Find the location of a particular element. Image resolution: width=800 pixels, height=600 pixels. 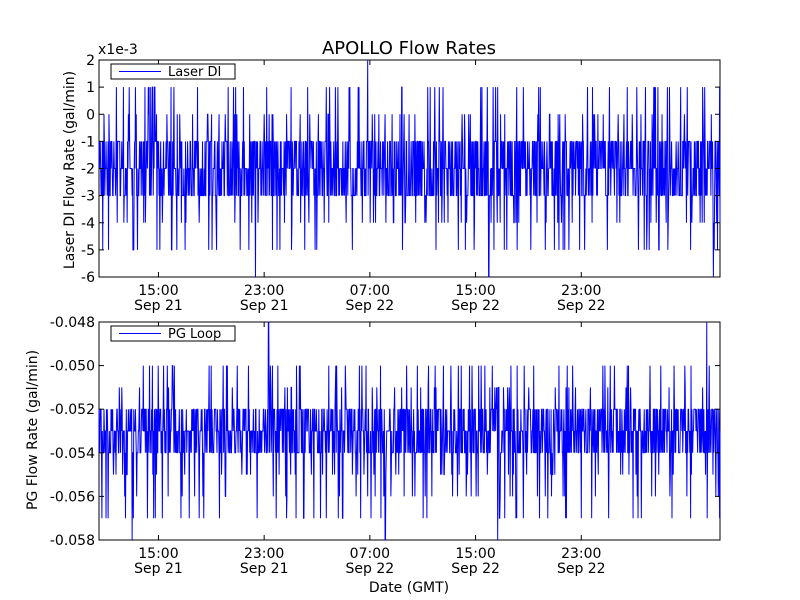

y-tick-label: -0.058 is located at coordinates (72, 541).